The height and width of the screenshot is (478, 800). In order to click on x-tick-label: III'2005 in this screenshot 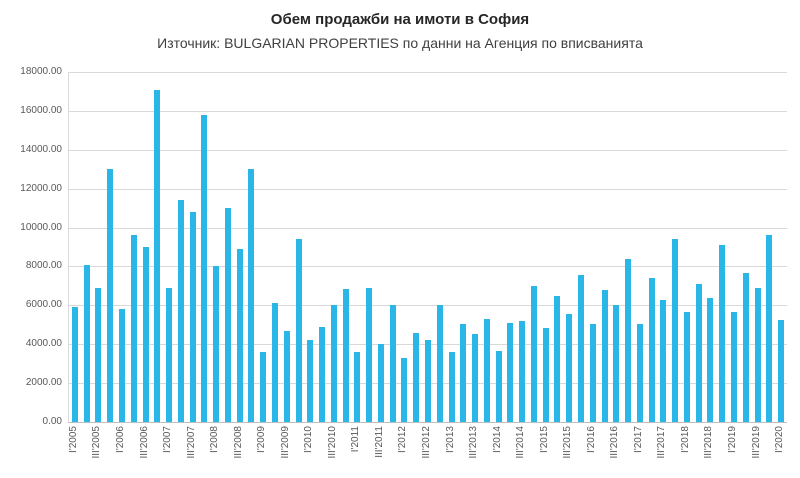, I will do `click(97, 442)`.